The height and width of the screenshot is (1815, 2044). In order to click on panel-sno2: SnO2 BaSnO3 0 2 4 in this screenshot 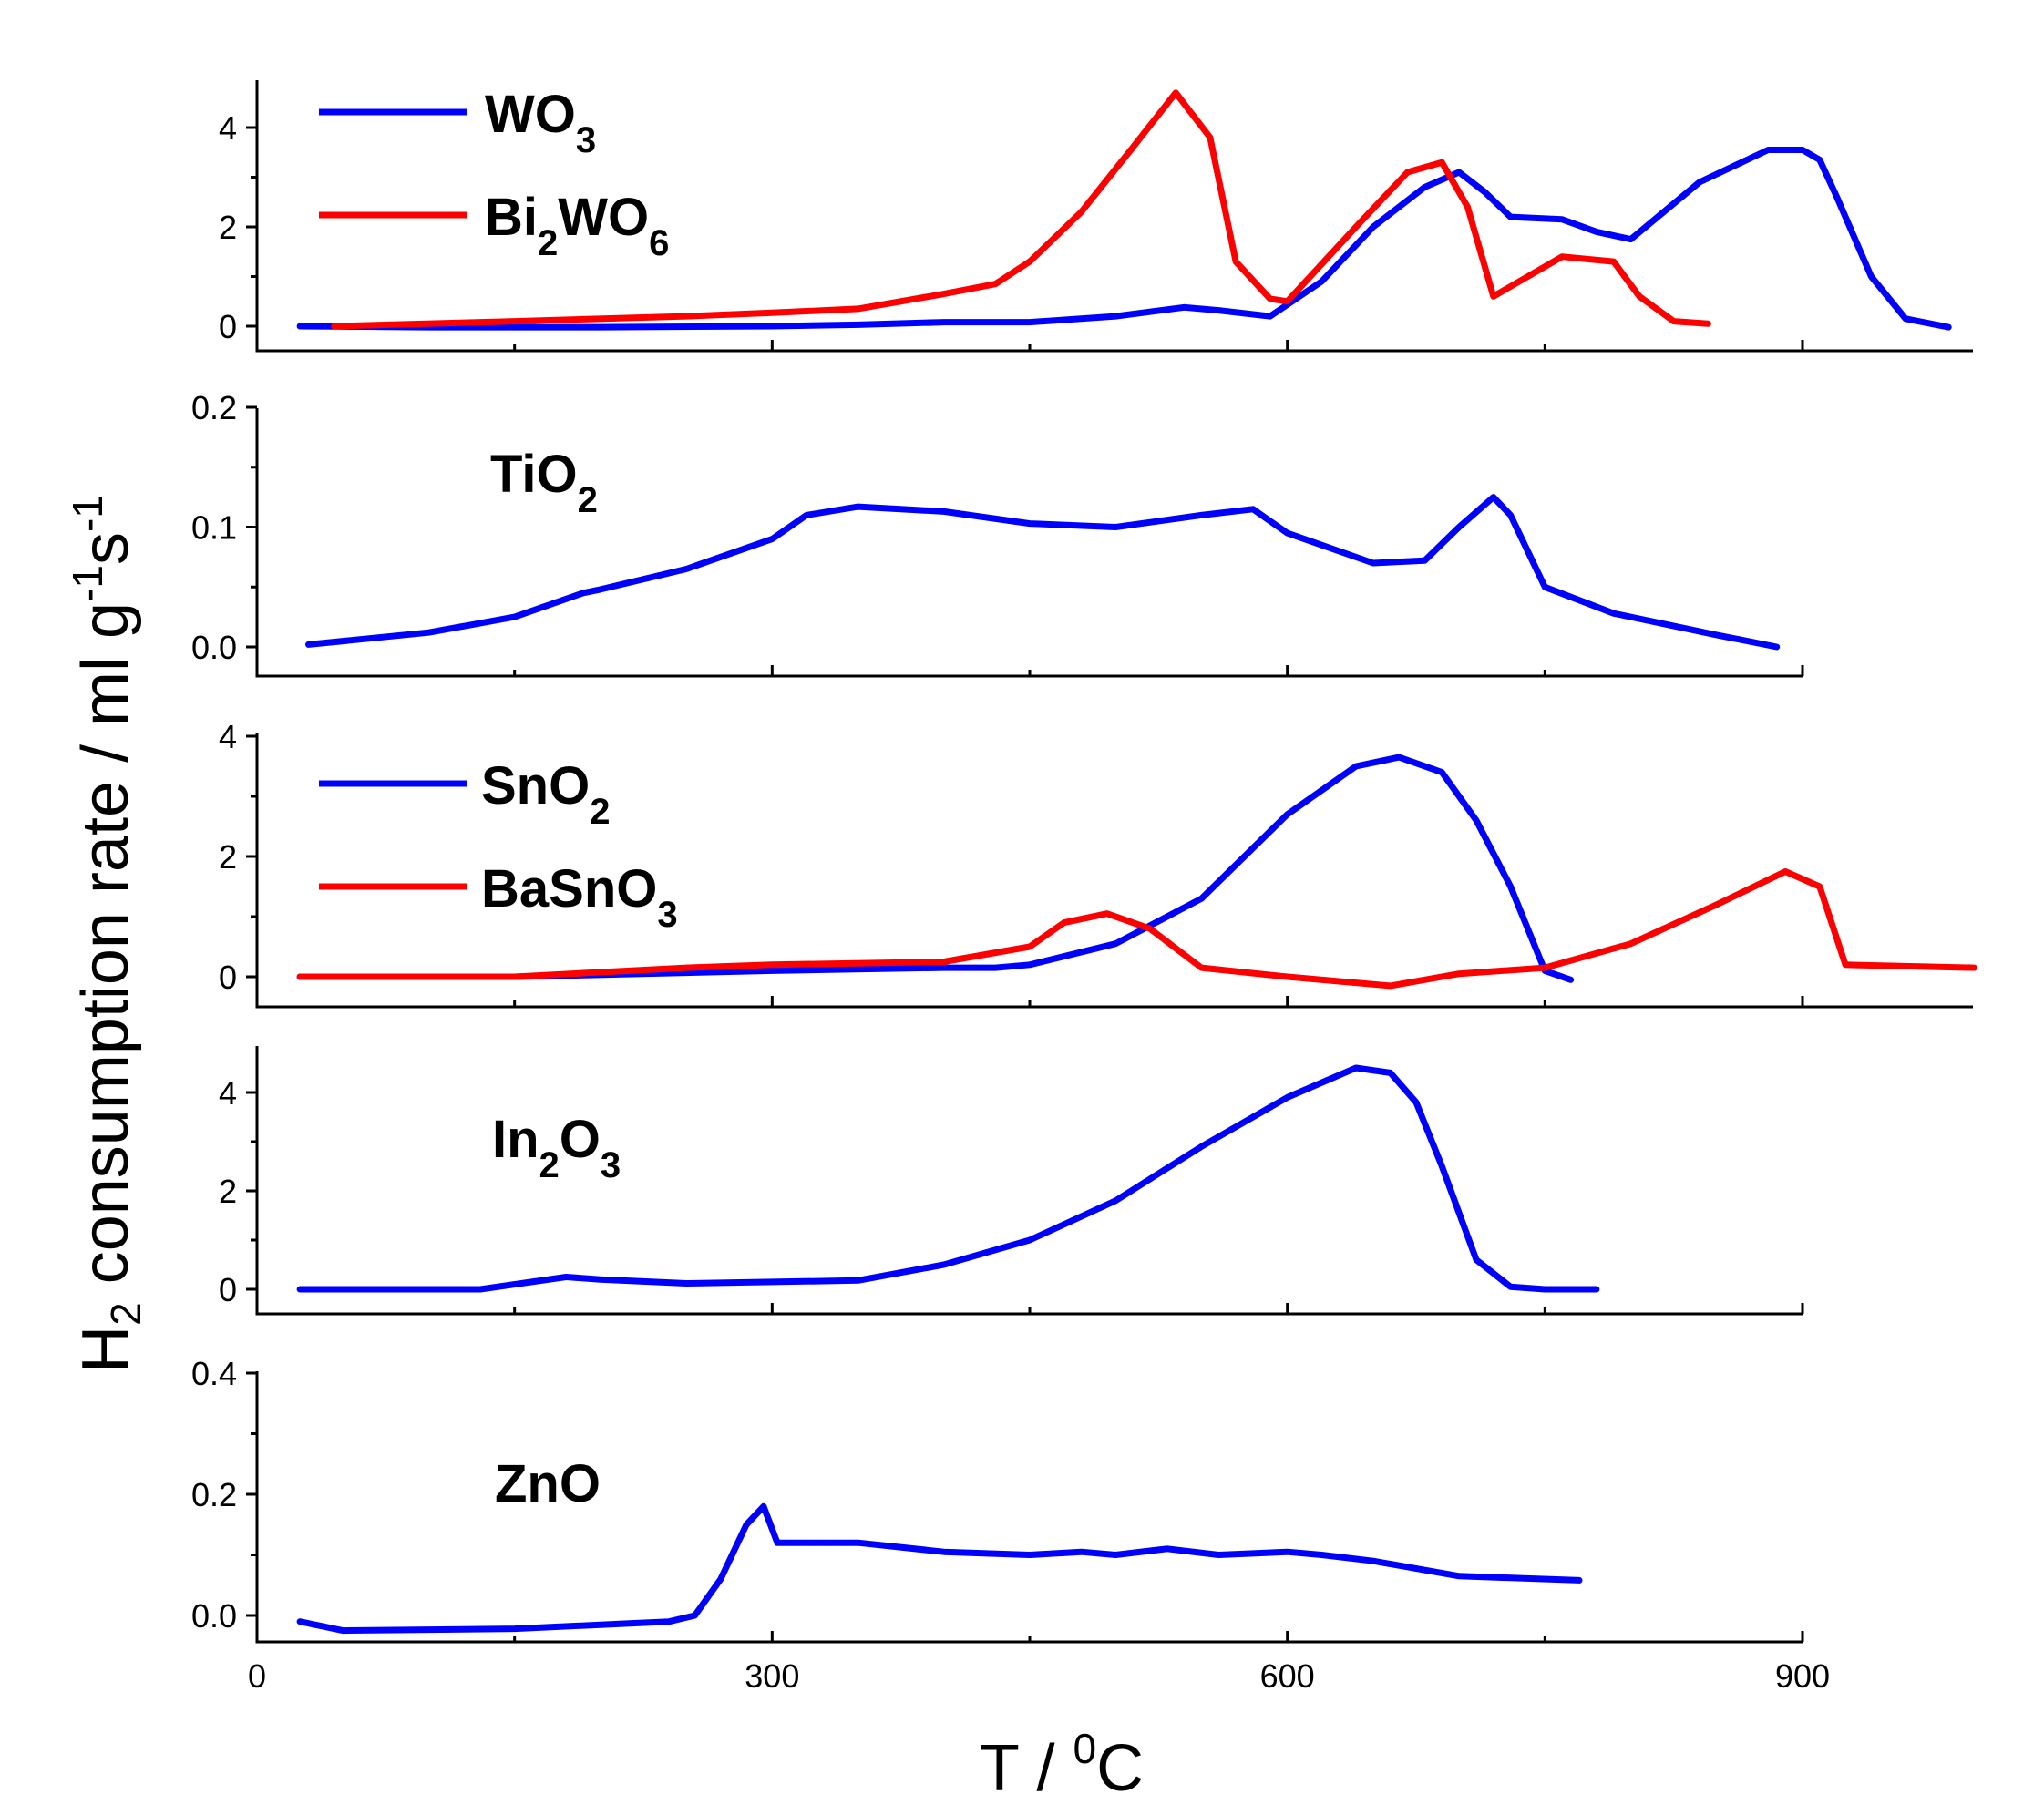, I will do `click(1098, 863)`.